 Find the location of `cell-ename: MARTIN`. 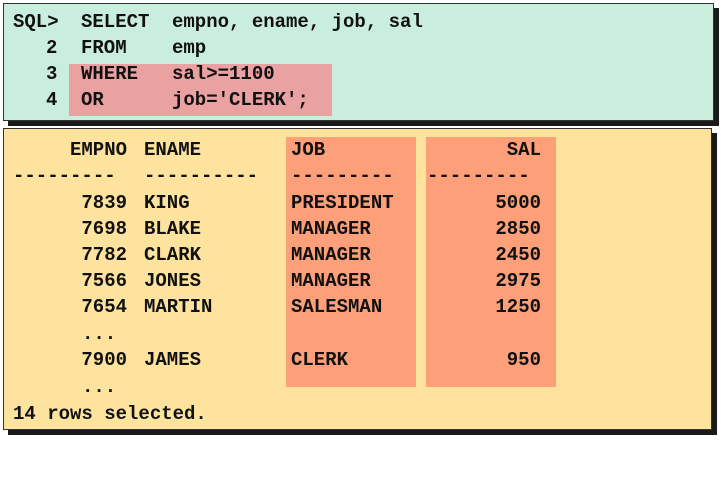

cell-ename: MARTIN is located at coordinates (178, 307).